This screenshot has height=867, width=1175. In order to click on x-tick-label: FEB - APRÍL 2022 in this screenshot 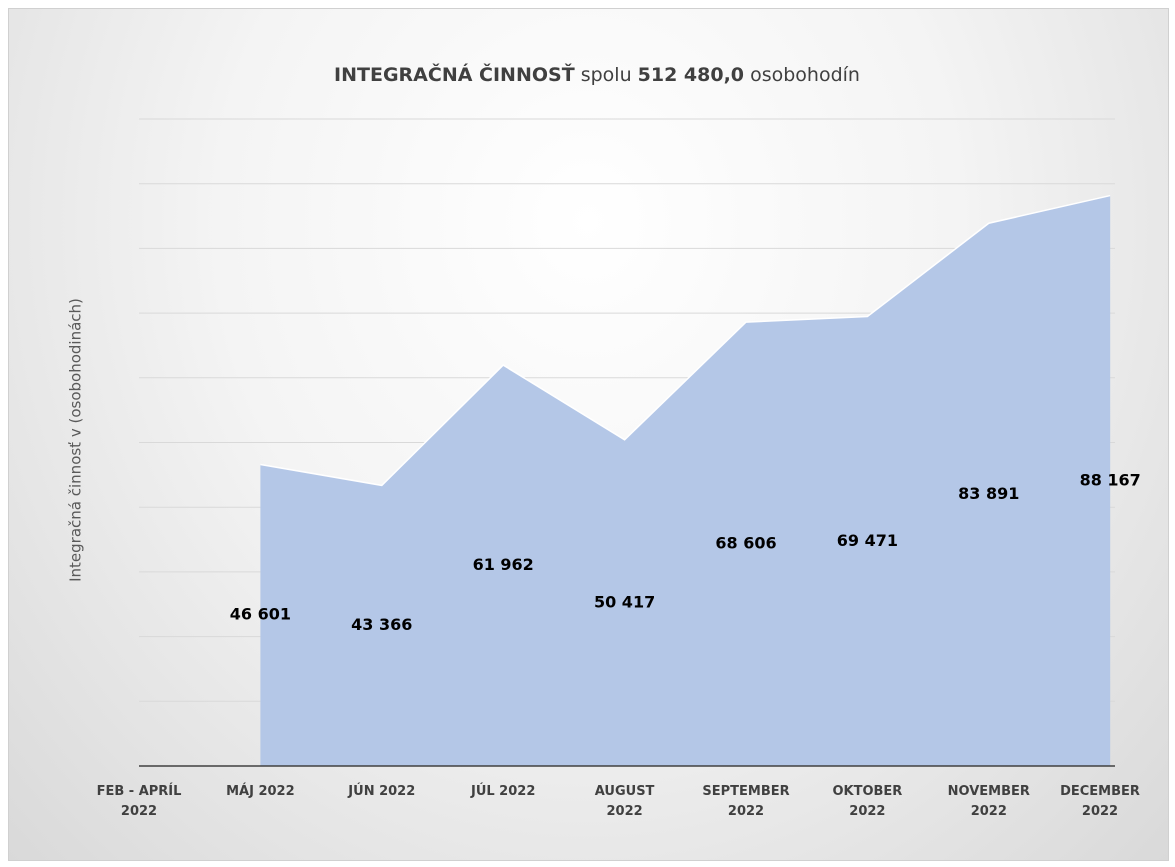, I will do `click(139, 801)`.